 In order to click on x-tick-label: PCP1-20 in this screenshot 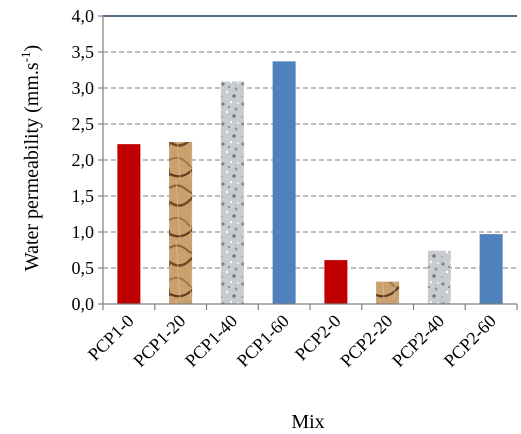, I will do `click(159, 341)`.